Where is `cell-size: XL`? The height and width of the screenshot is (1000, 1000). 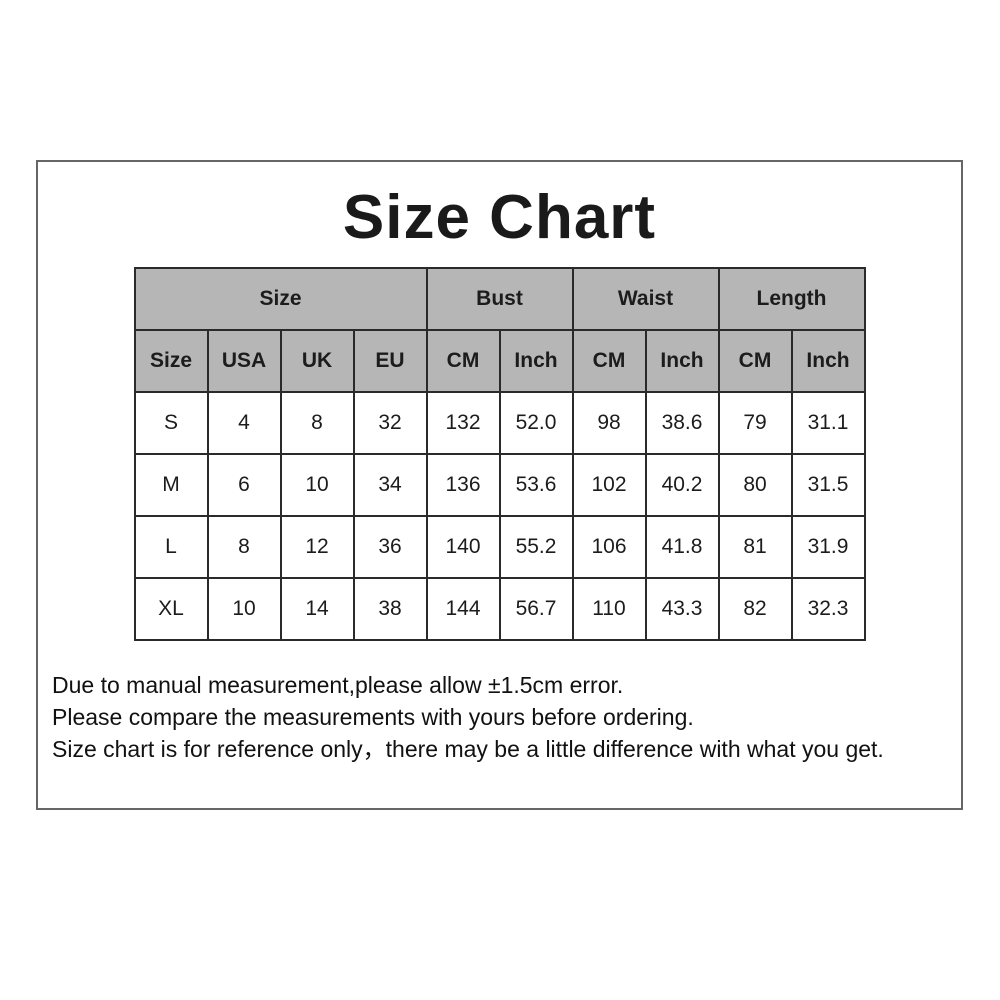 cell-size: XL is located at coordinates (171, 609).